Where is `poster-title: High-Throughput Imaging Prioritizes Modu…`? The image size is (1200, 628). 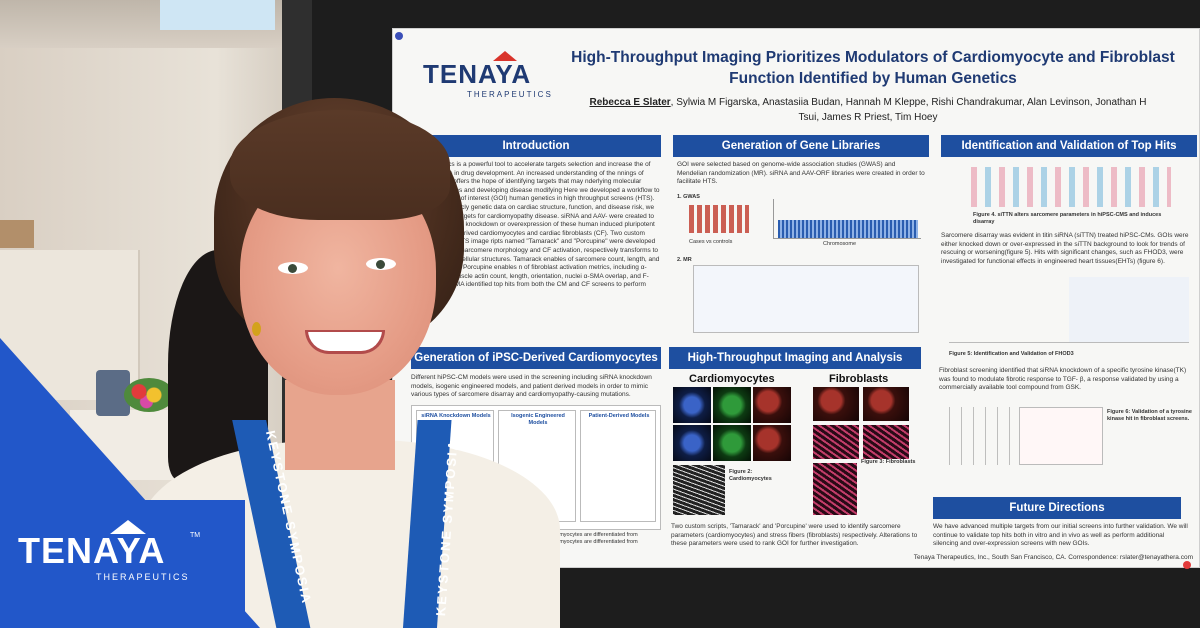
poster-title: High-Throughput Imaging Prioritizes Modu… is located at coordinates (873, 68).